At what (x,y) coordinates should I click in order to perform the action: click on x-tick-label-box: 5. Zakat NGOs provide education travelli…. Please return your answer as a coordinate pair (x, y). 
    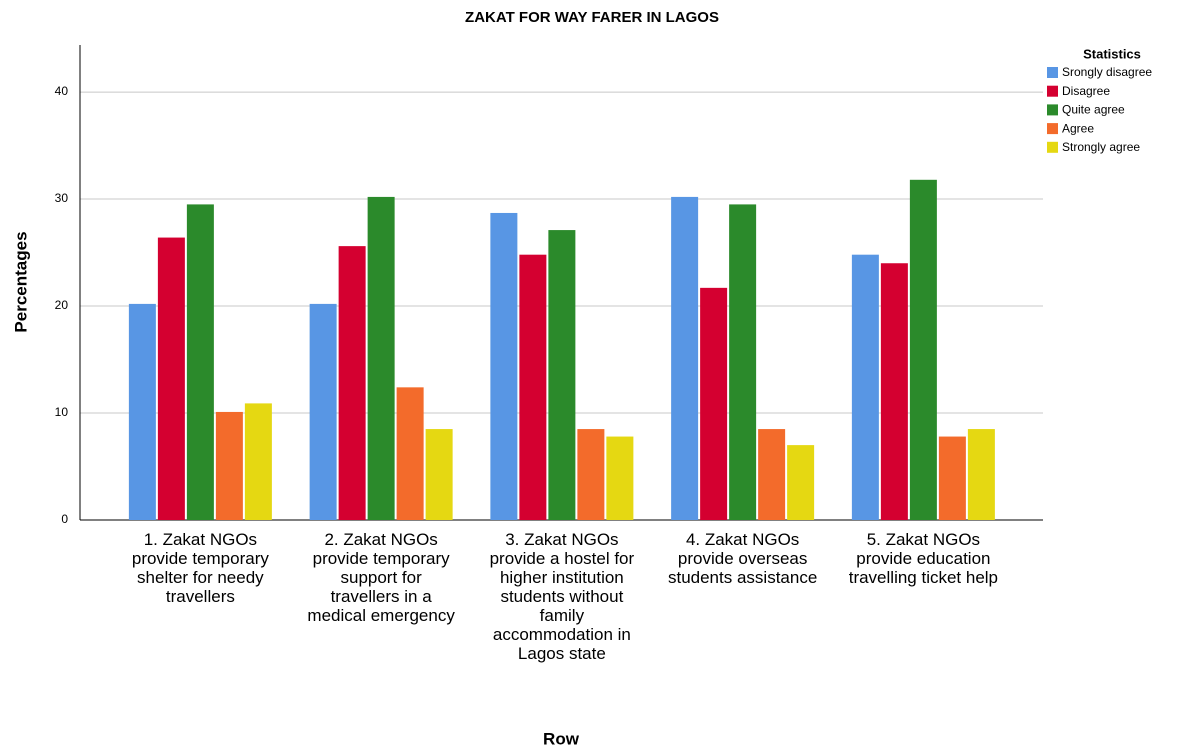
    Looking at the image, I should click on (923, 558).